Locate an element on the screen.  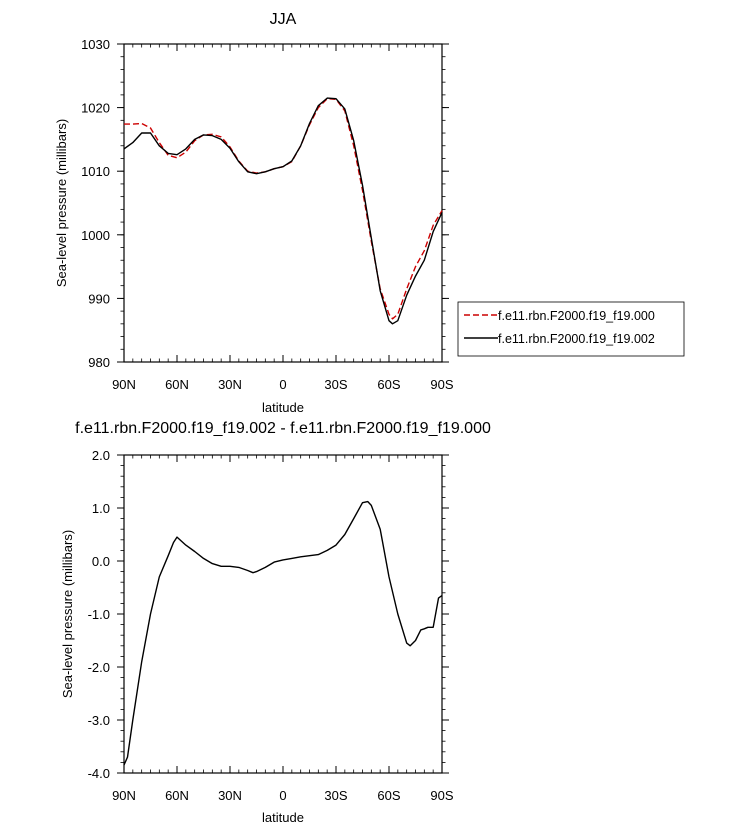
y-tick-label: -4.0 is located at coordinates (99, 773).